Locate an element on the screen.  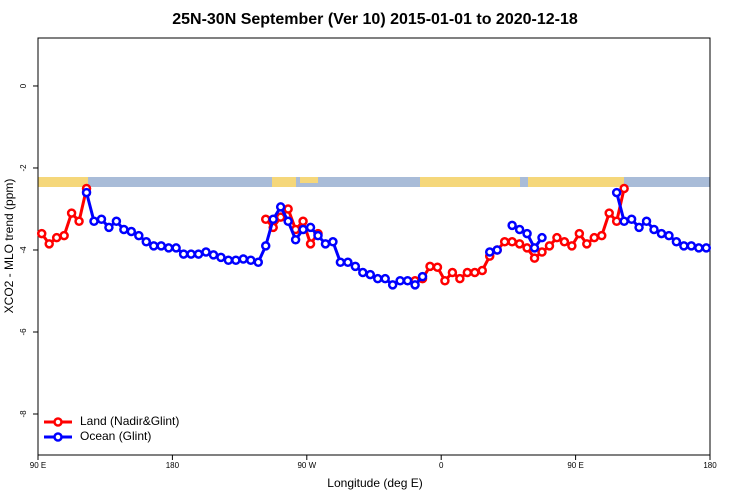
x-tick-label: 90 W is located at coordinates (306, 465).